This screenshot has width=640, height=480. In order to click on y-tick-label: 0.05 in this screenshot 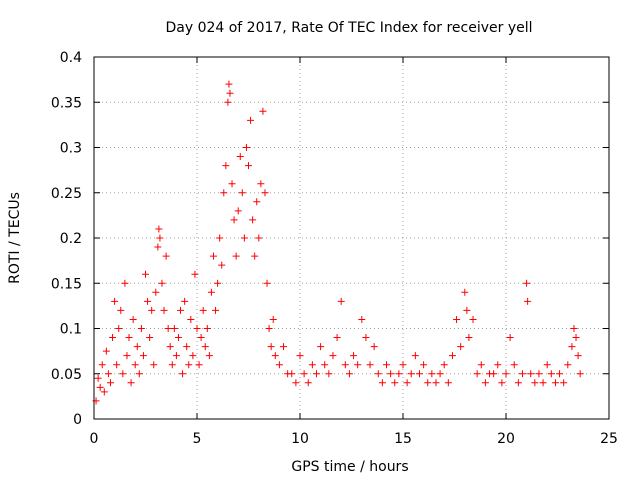, I will do `click(66, 375)`.